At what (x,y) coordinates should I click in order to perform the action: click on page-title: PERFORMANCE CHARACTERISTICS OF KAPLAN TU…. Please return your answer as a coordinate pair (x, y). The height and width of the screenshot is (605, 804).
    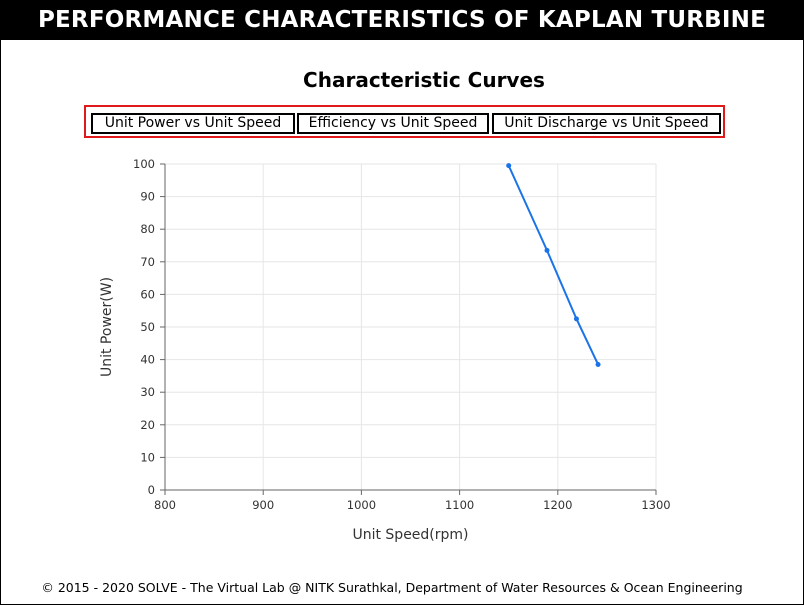
    Looking at the image, I should click on (402, 20).